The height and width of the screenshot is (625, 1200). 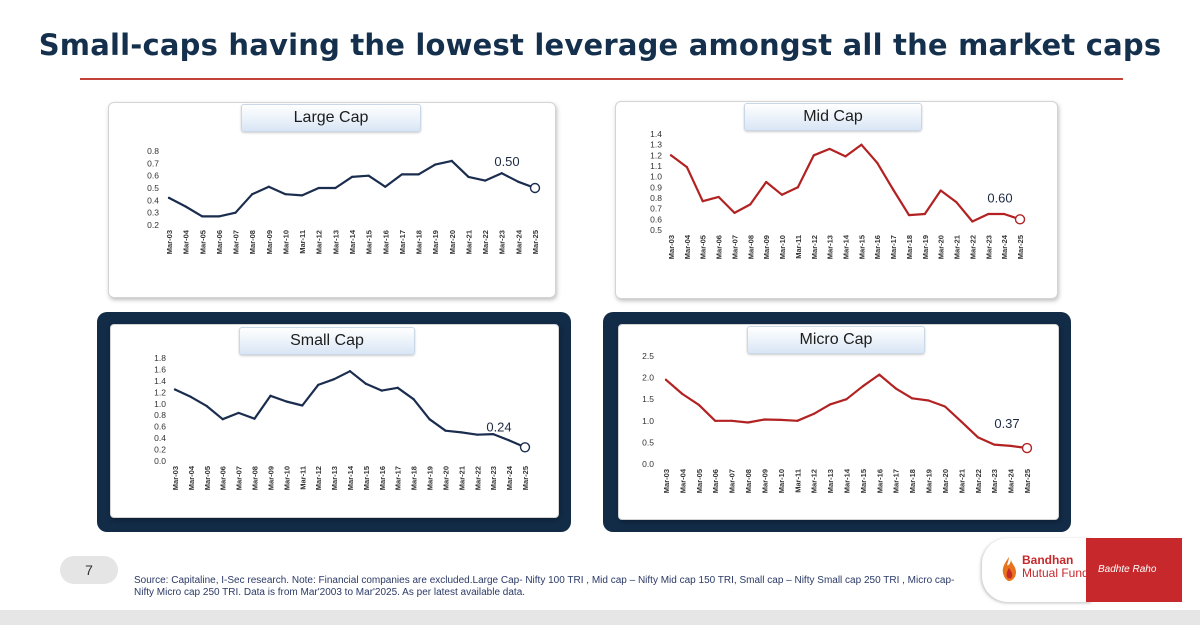 I want to click on y-tick-label: 1.4, so click(x=656, y=134).